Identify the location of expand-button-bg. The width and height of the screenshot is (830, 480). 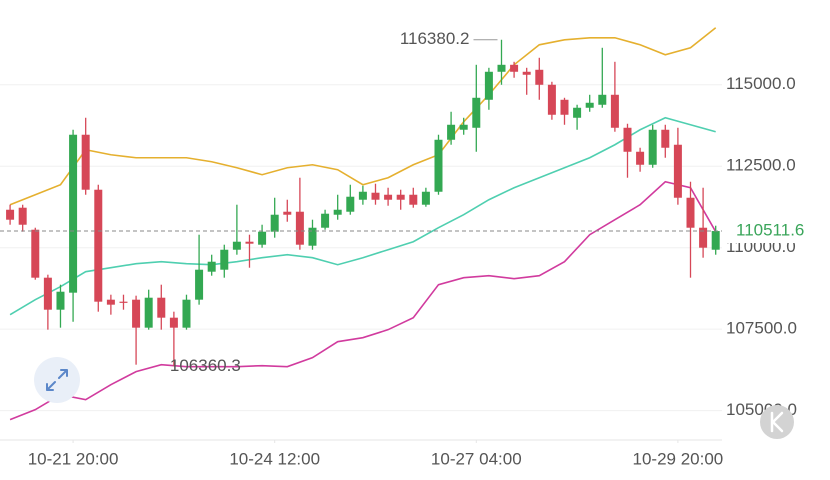
(57, 380).